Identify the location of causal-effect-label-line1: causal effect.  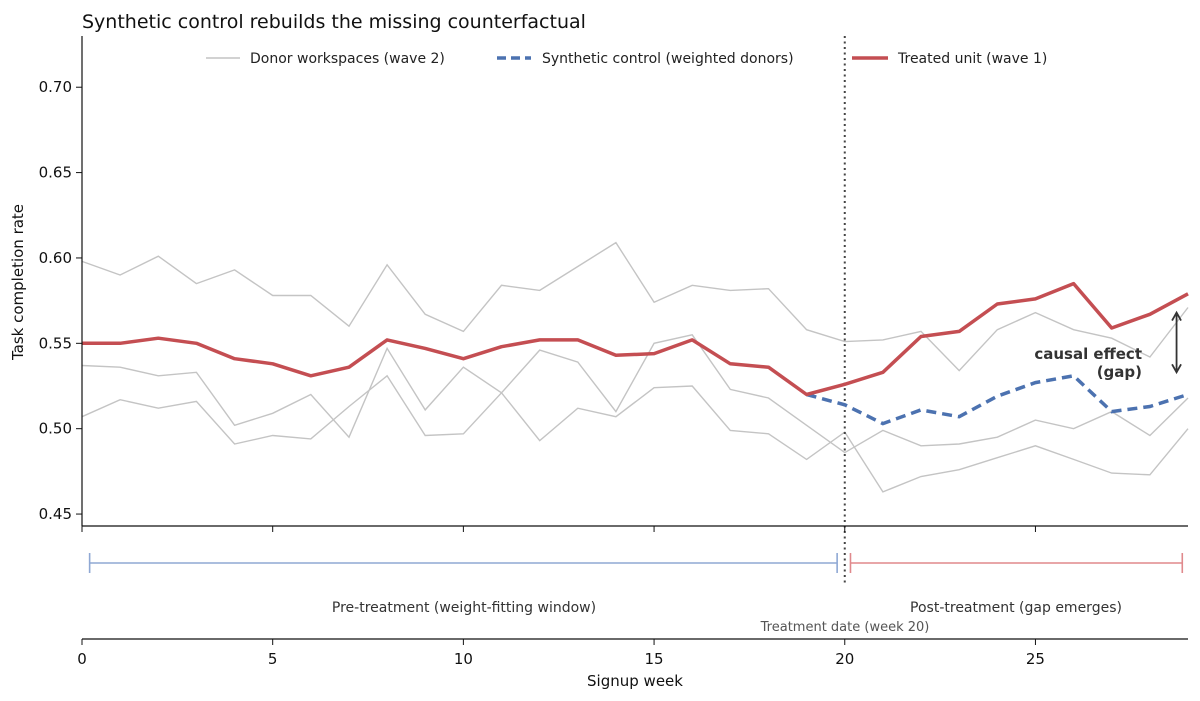
(1088, 354).